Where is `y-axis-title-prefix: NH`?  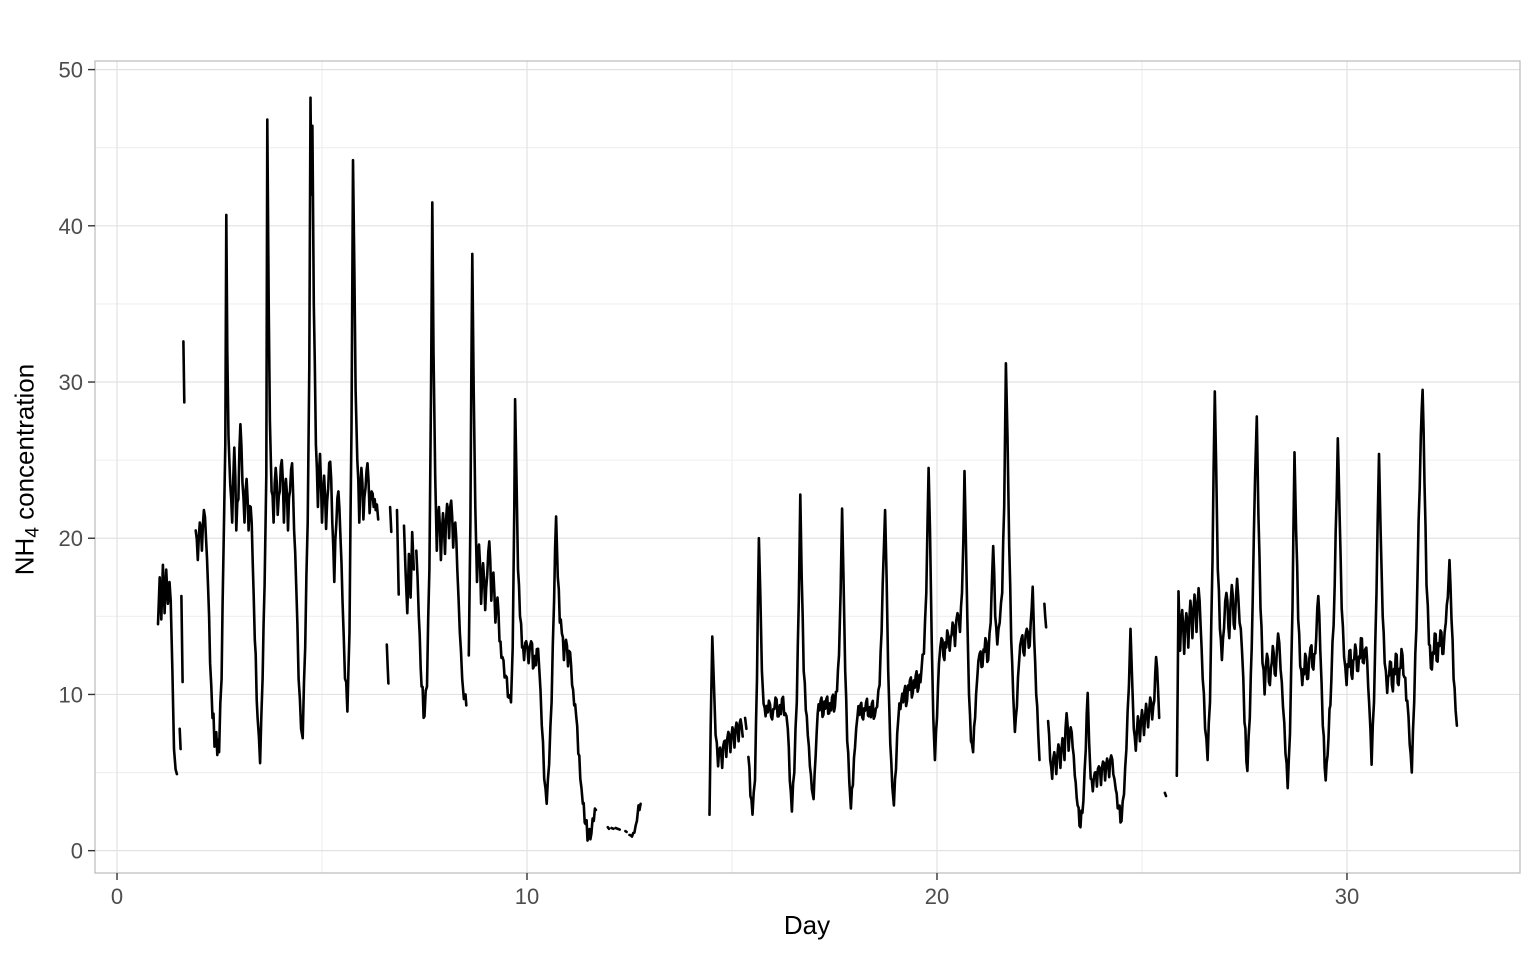
y-axis-title-prefix: NH is located at coordinates (24, 556).